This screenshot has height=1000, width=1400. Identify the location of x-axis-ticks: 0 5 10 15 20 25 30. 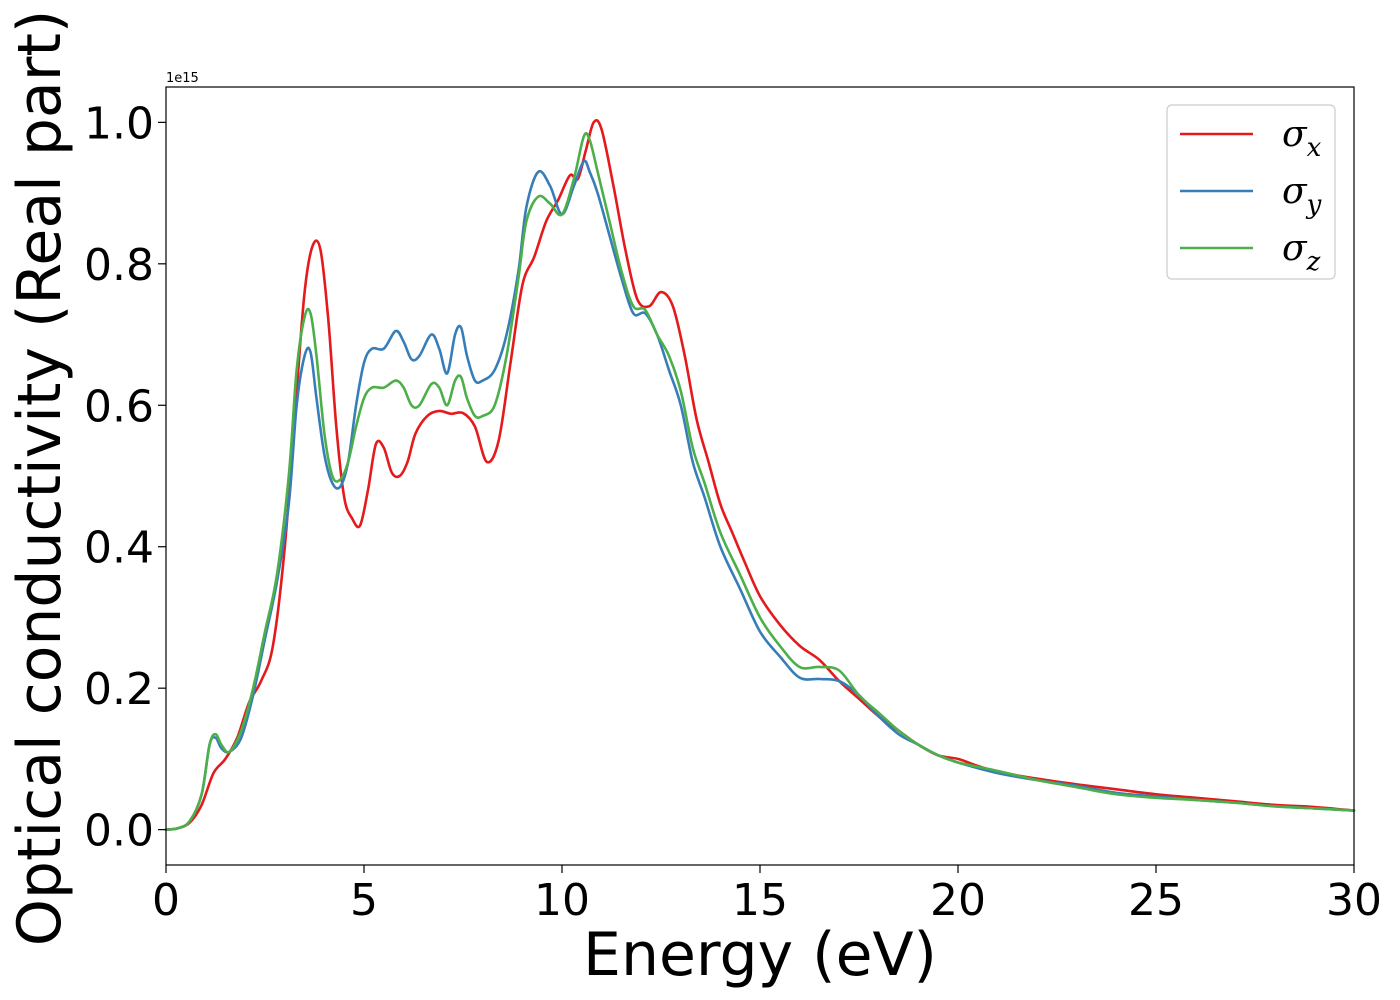
(767, 895).